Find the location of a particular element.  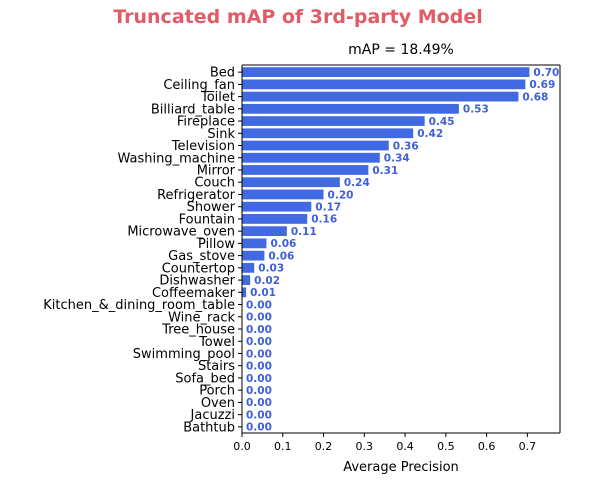

value-label-1: 0.69 is located at coordinates (542, 85).